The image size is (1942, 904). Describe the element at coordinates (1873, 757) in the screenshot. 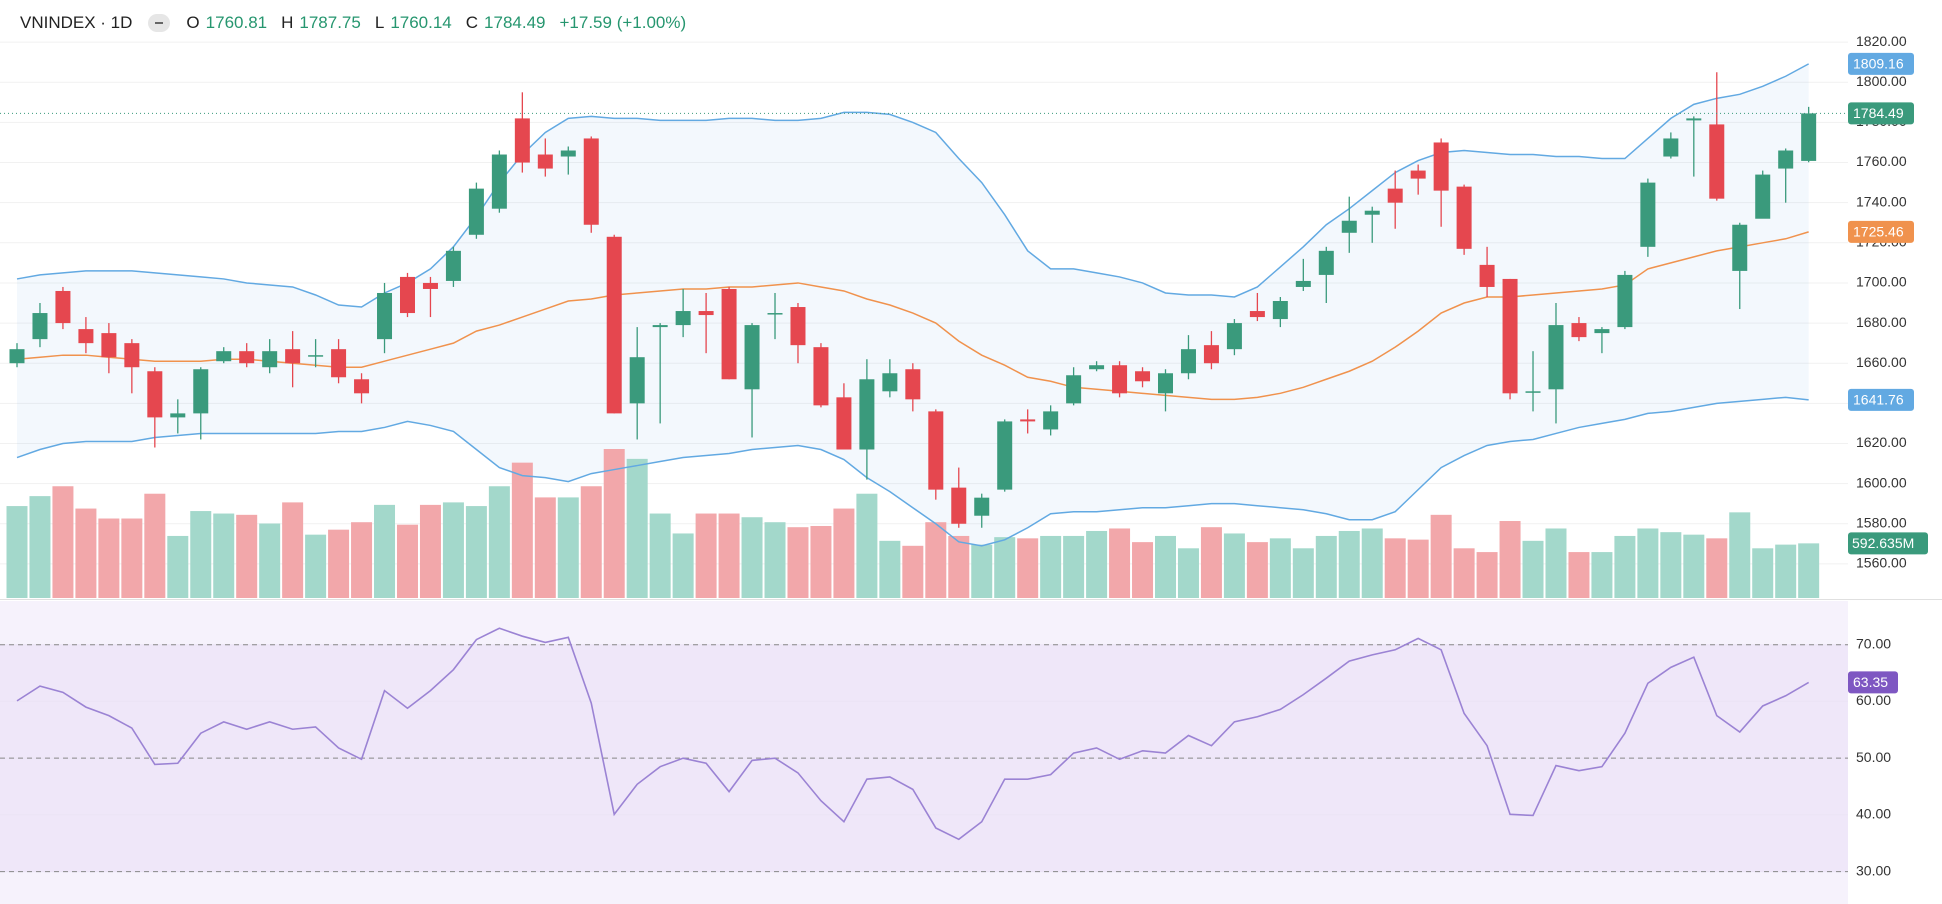

I see `y-tick-label: 50.00` at that location.